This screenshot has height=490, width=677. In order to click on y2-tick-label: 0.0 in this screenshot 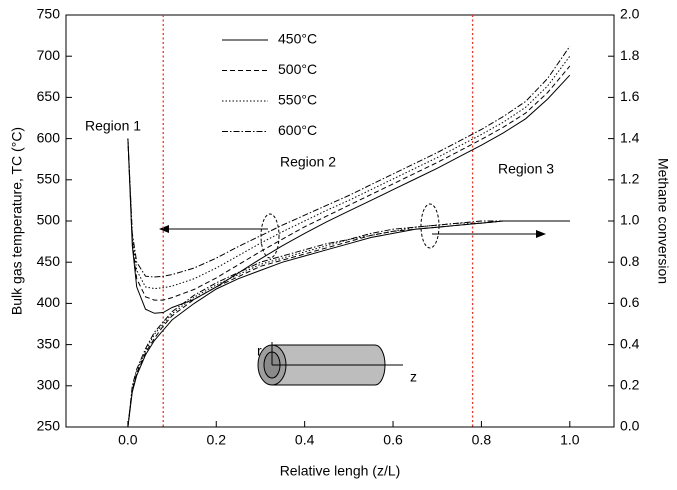, I will do `click(630, 426)`.